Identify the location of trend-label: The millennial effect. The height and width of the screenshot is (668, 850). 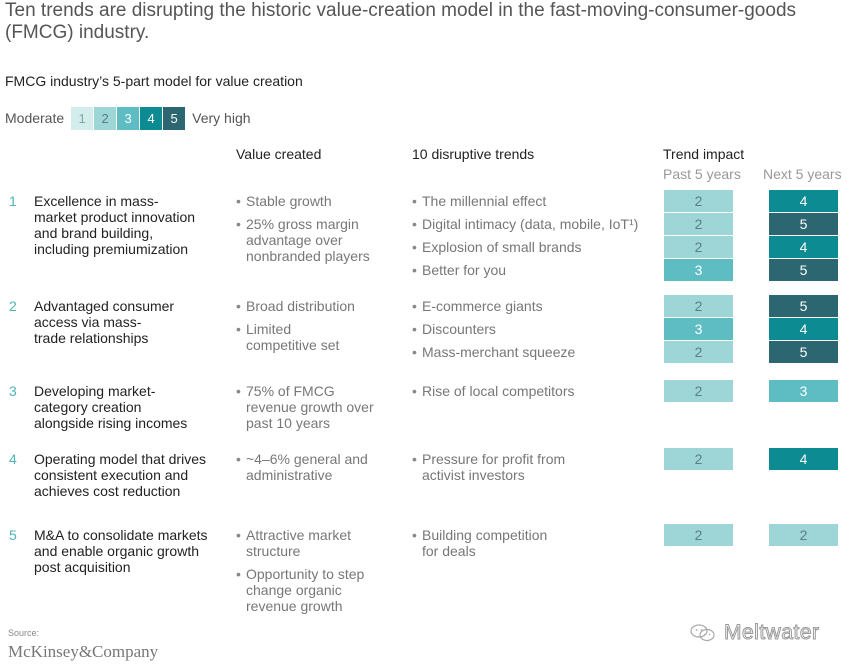
(534, 201).